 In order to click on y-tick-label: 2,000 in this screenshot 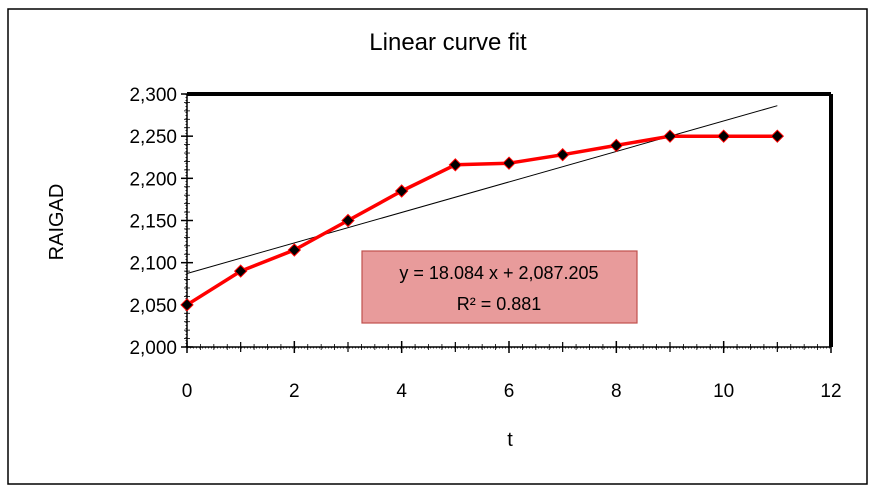, I will do `click(153, 348)`.